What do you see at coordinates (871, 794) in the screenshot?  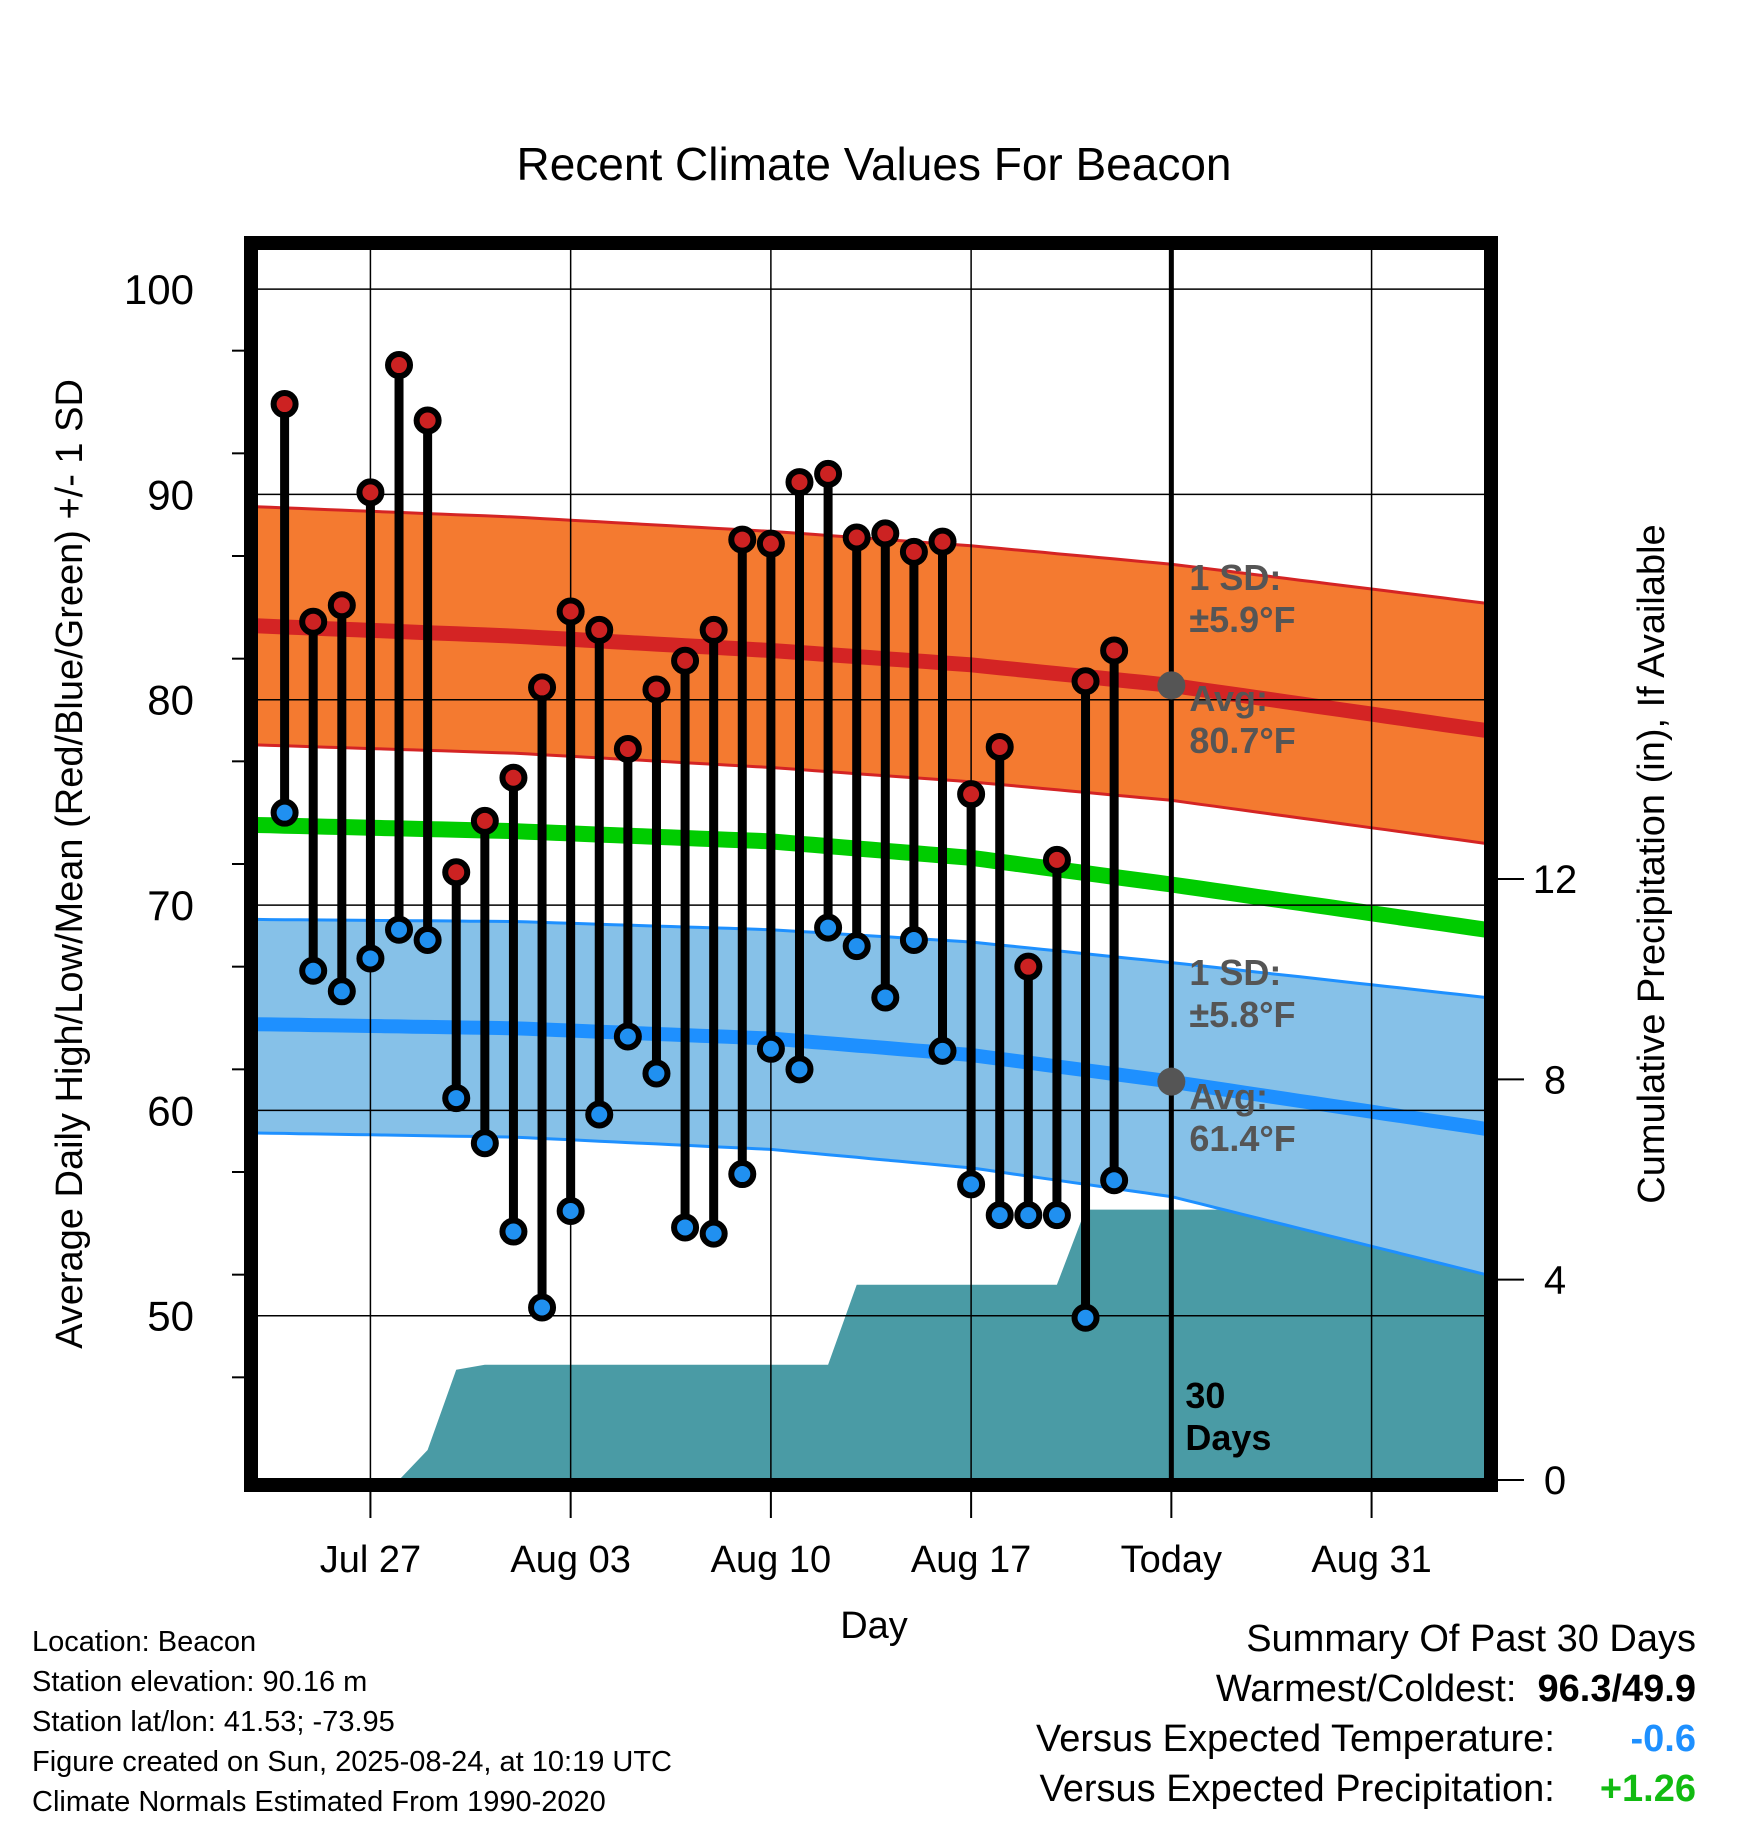 I see `high-sd-band-lower-edge` at bounding box center [871, 794].